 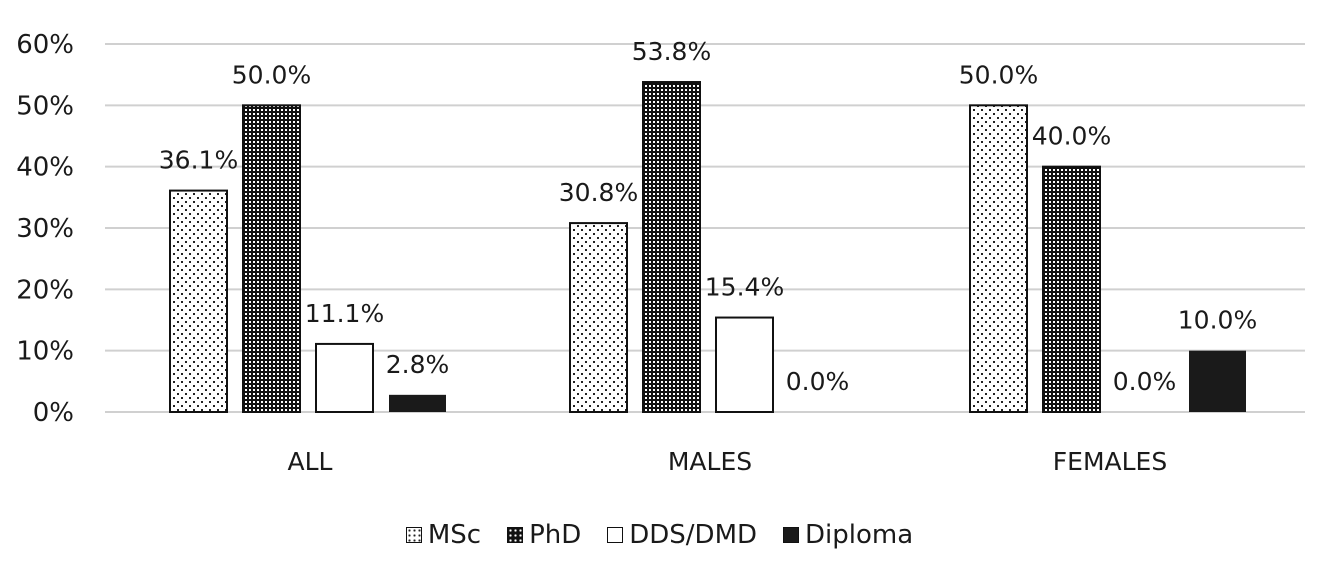 I want to click on bar-diploma-females, so click(x=1217, y=381).